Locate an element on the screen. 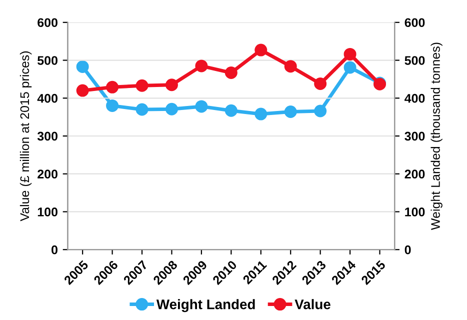 The height and width of the screenshot is (320, 467). y2-tick-label: 400 is located at coordinates (414, 98).